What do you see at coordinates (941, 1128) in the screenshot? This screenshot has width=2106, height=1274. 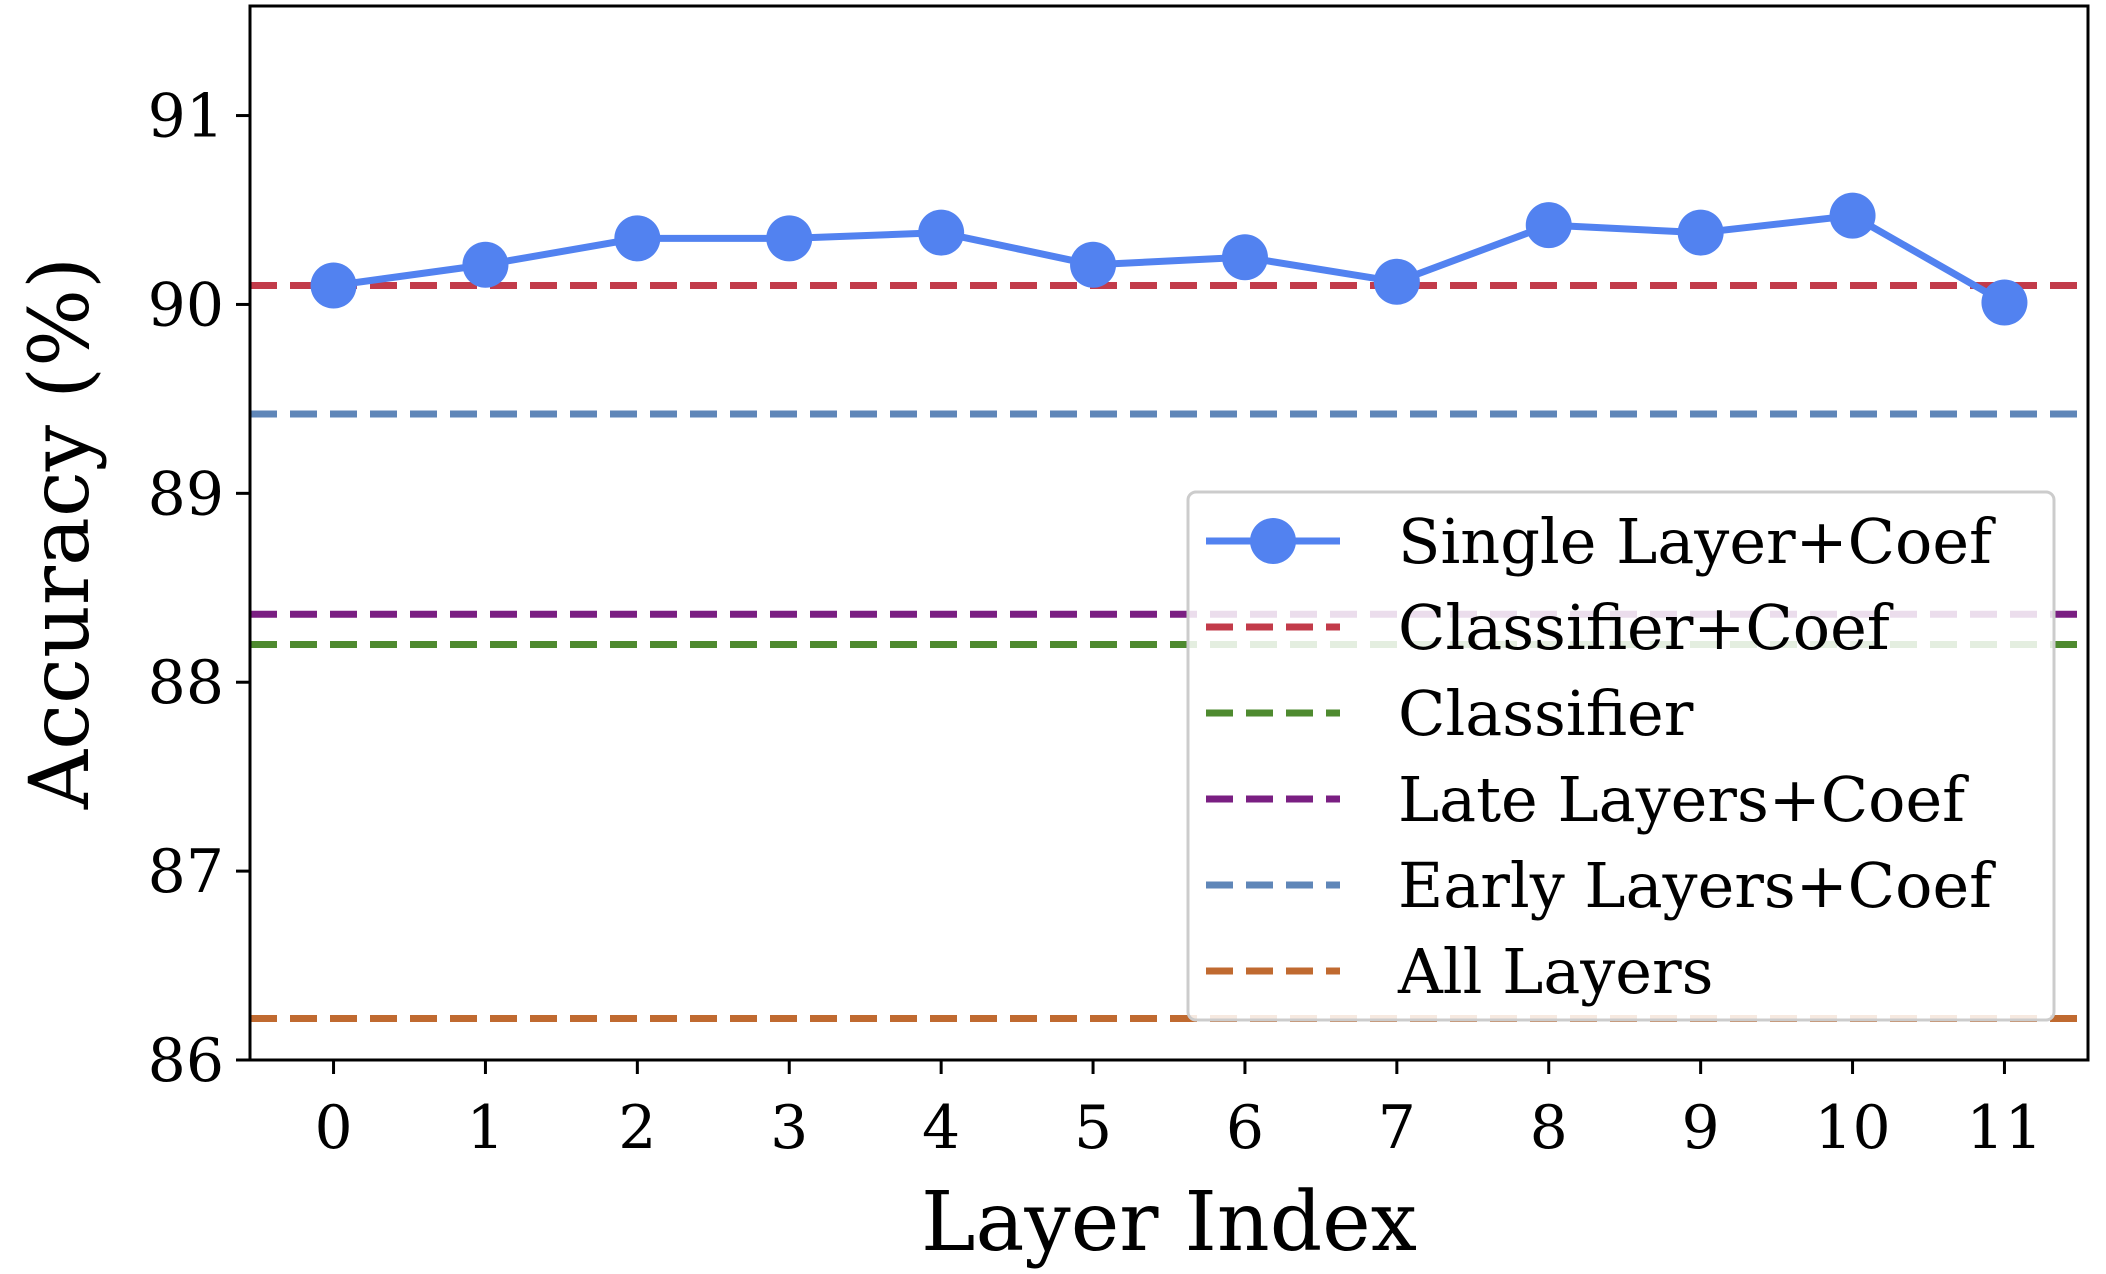 I see `x-tick-label: 4` at bounding box center [941, 1128].